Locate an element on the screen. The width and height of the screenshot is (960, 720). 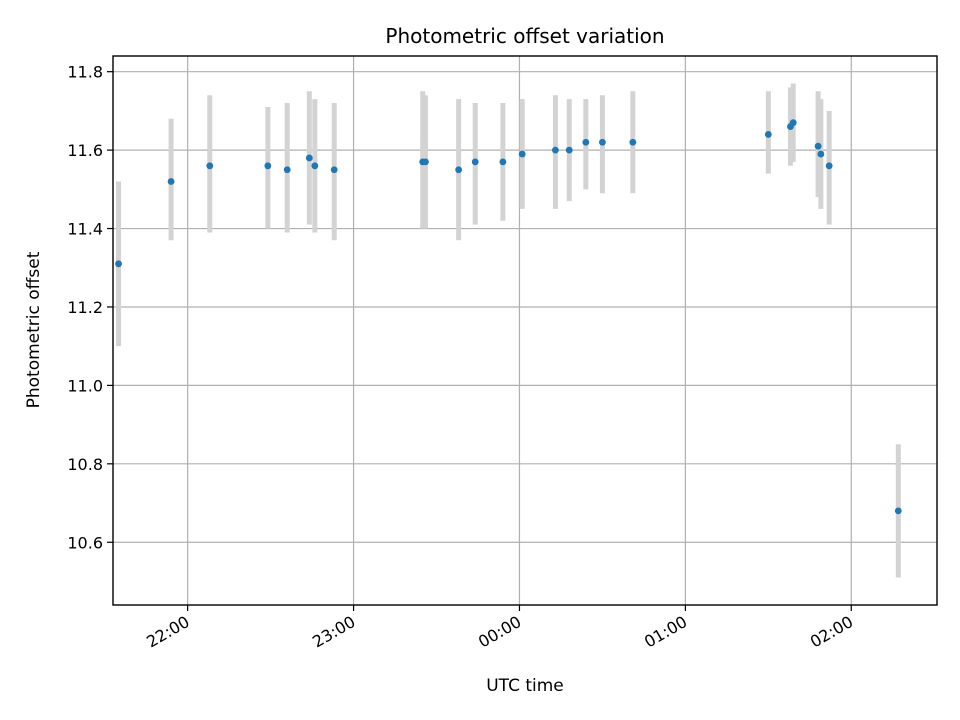
x-axis-label: UTC time is located at coordinates (525, 686).